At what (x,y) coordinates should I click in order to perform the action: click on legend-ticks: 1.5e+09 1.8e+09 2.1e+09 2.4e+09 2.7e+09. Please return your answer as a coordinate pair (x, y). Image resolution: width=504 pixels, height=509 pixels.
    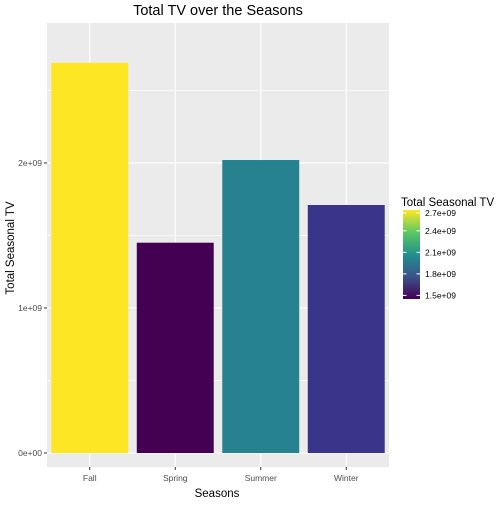
    Looking at the image, I should click on (429, 254).